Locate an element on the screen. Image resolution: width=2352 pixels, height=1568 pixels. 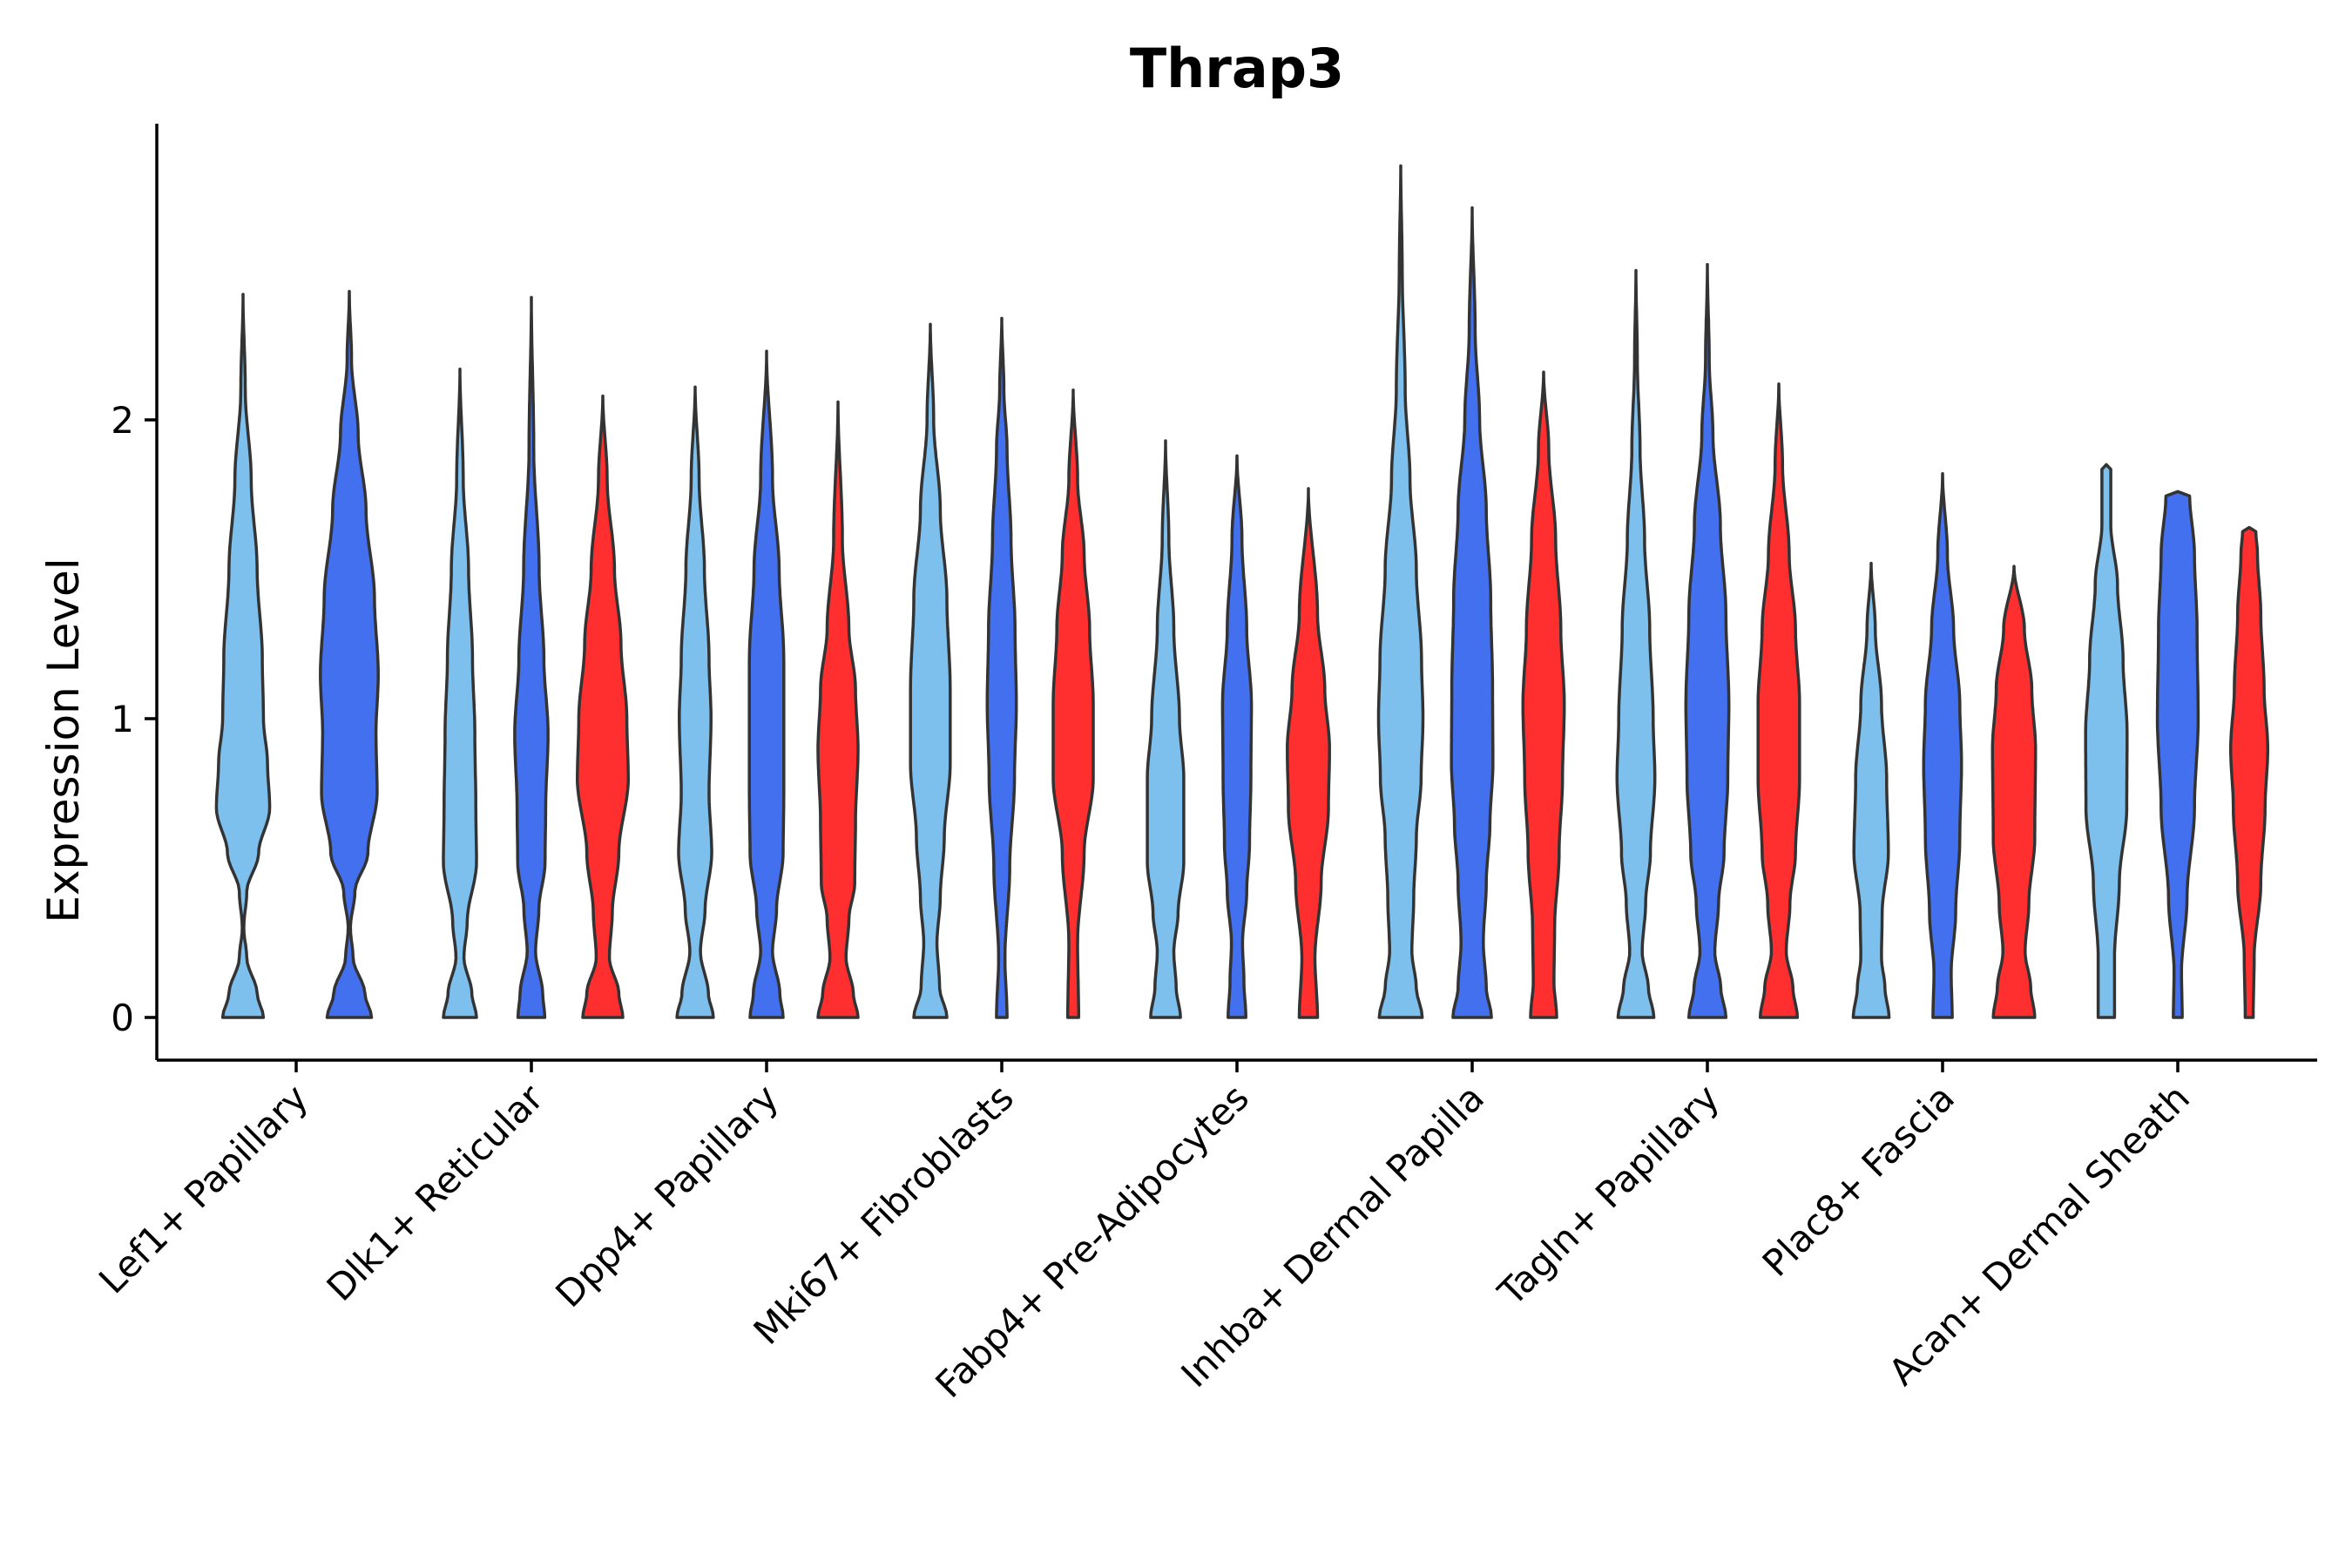
x-tick-label: Plac8+ Fascia is located at coordinates (1859, 1180).